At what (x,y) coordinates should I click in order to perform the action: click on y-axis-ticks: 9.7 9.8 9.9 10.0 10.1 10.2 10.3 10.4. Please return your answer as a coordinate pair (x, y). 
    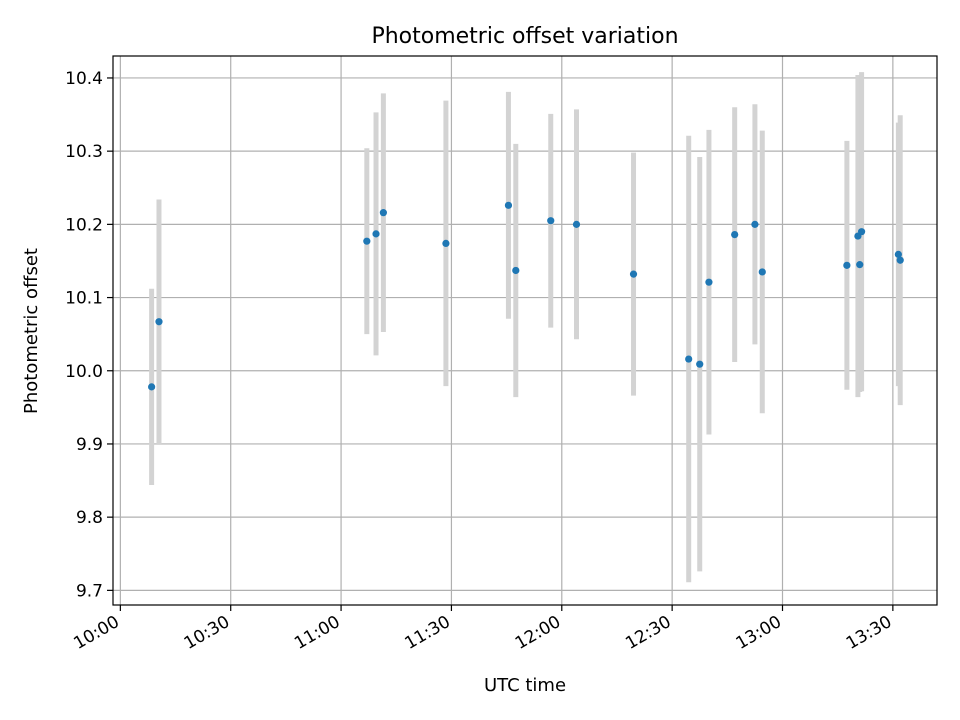
    Looking at the image, I should click on (89, 335).